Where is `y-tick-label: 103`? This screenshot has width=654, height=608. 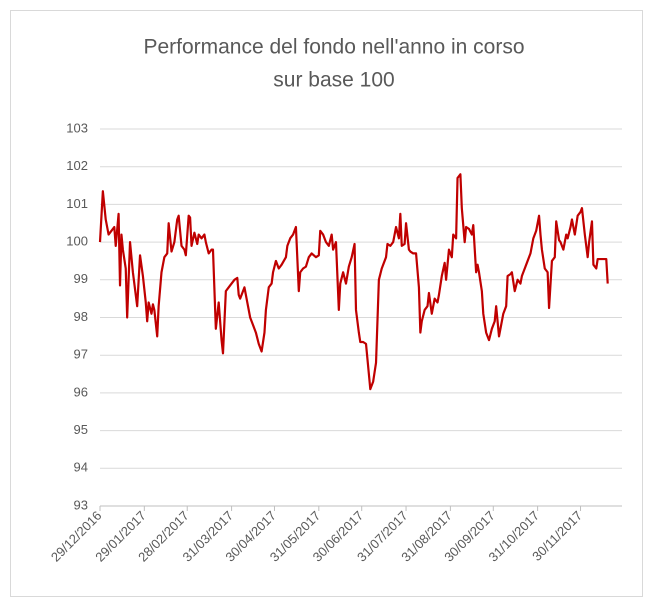
y-tick-label: 103 is located at coordinates (77, 127).